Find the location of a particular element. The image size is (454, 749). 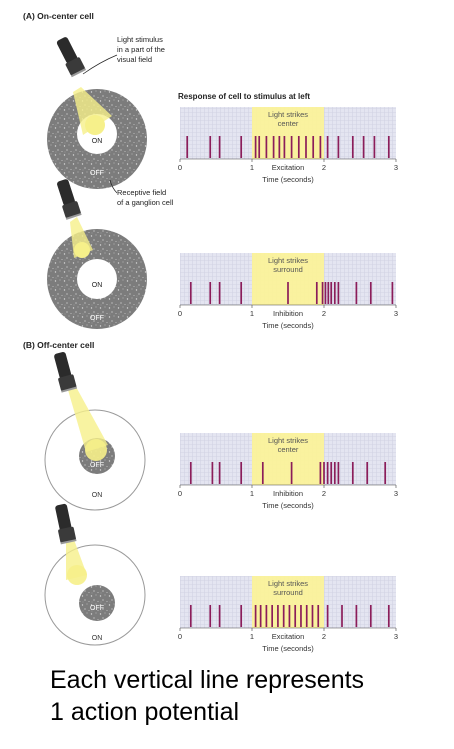

receptive-field-leader is located at coordinates (113, 186).